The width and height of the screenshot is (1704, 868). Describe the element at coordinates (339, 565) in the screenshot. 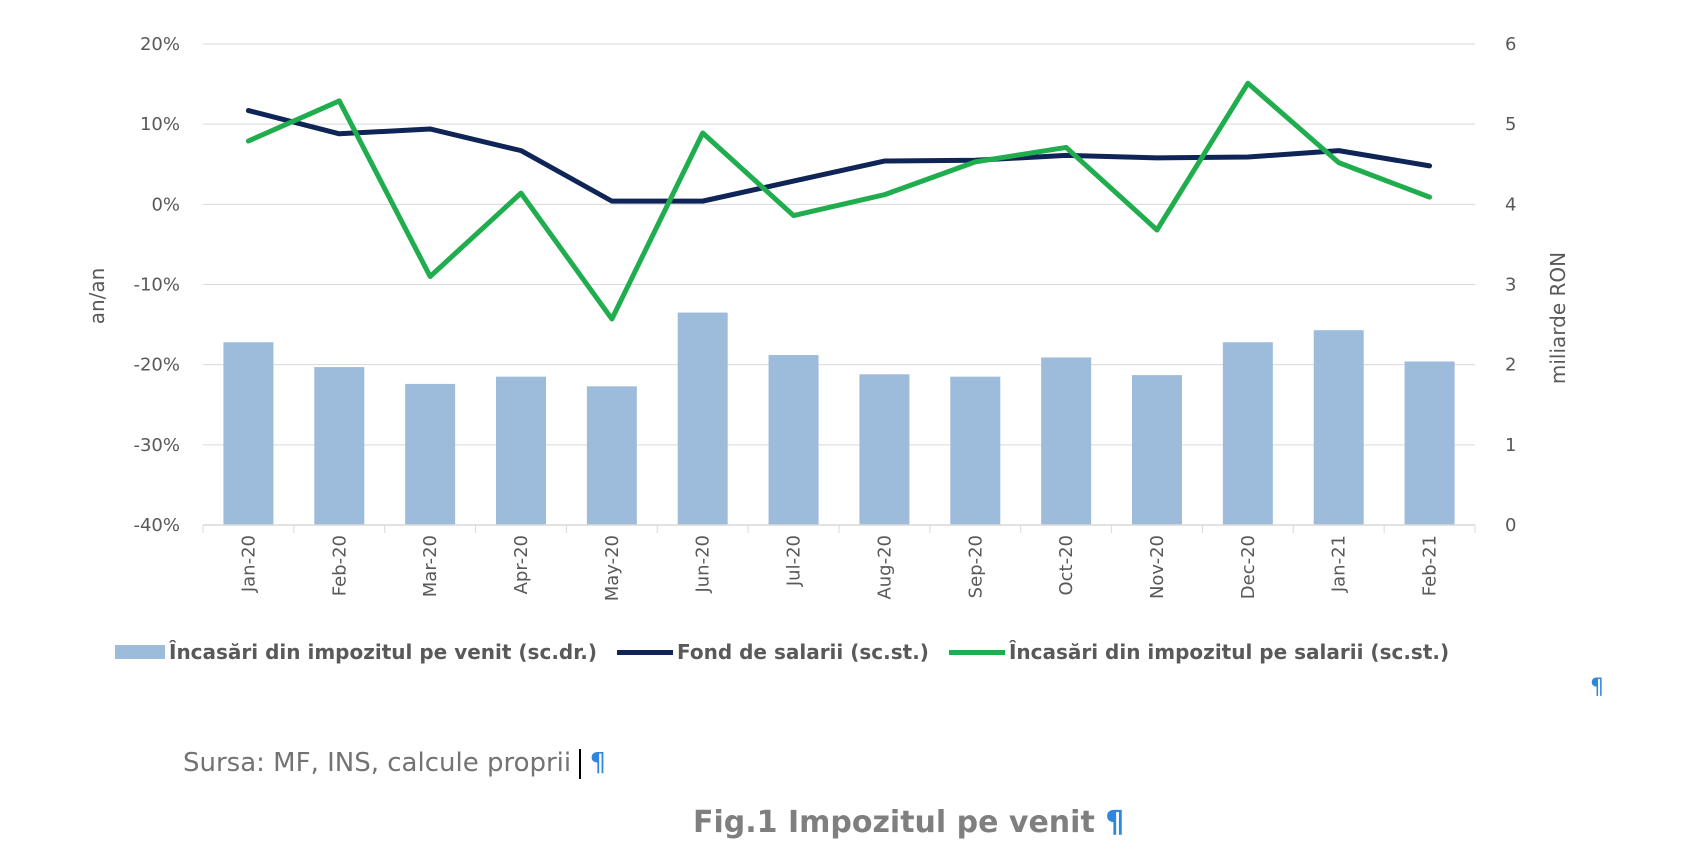

I see `x-tick-label: Feb-20` at that location.